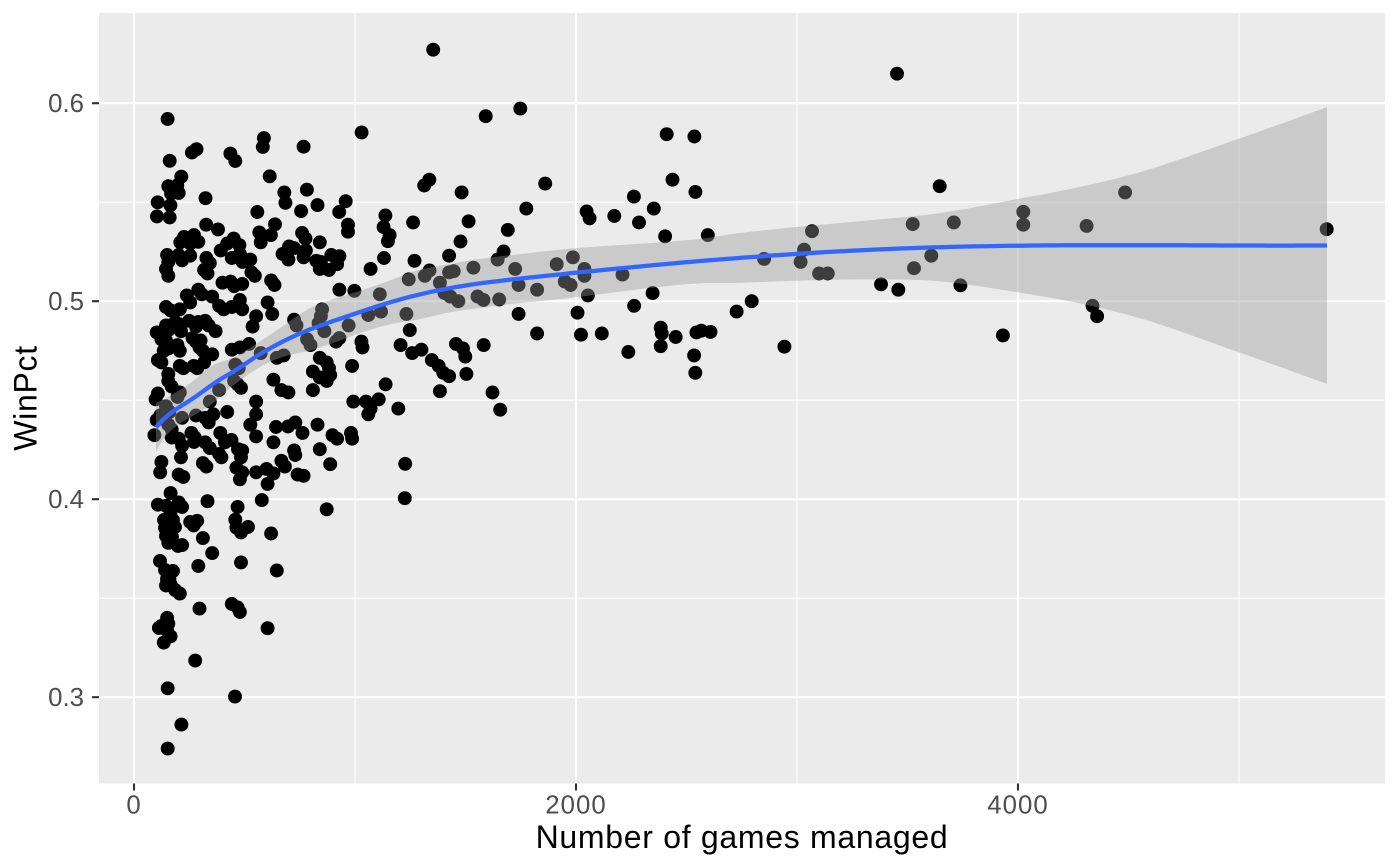 This screenshot has width=1400, height=866. Describe the element at coordinates (66, 500) in the screenshot. I see `svg-text: 0.4` at that location.